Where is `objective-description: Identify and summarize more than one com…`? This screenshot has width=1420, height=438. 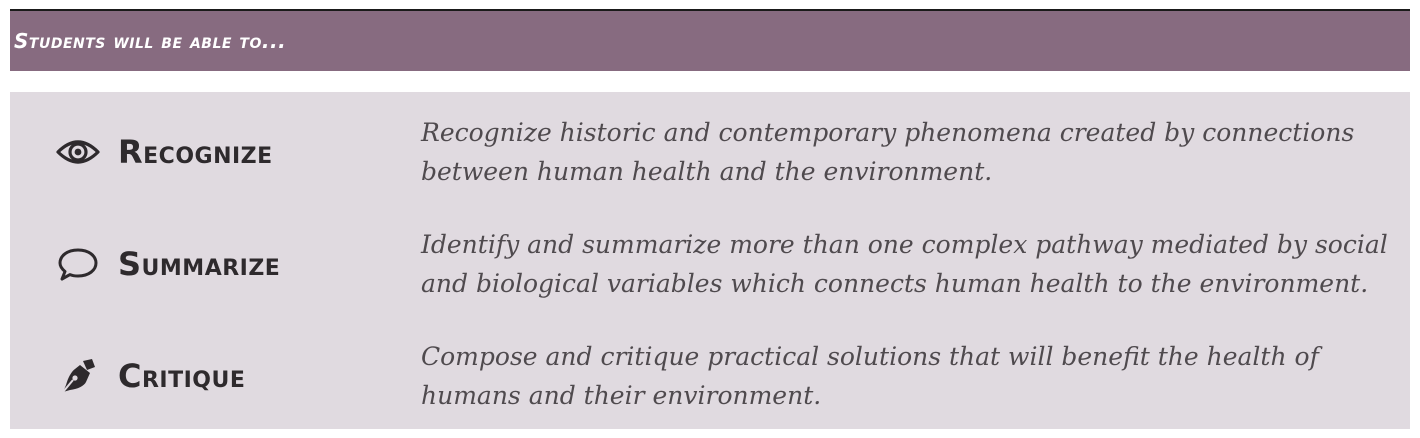 objective-description: Identify and summarize more than one com… is located at coordinates (904, 264).